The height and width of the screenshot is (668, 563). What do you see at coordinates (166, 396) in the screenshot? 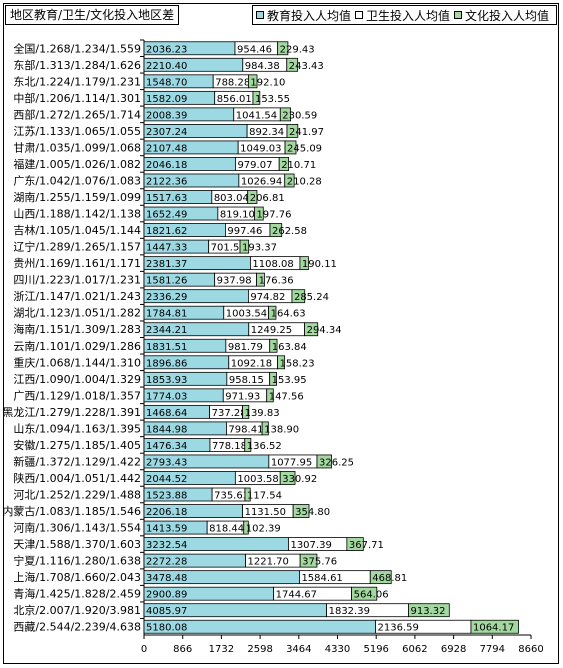
I see `data-label: 1774.03` at bounding box center [166, 396].